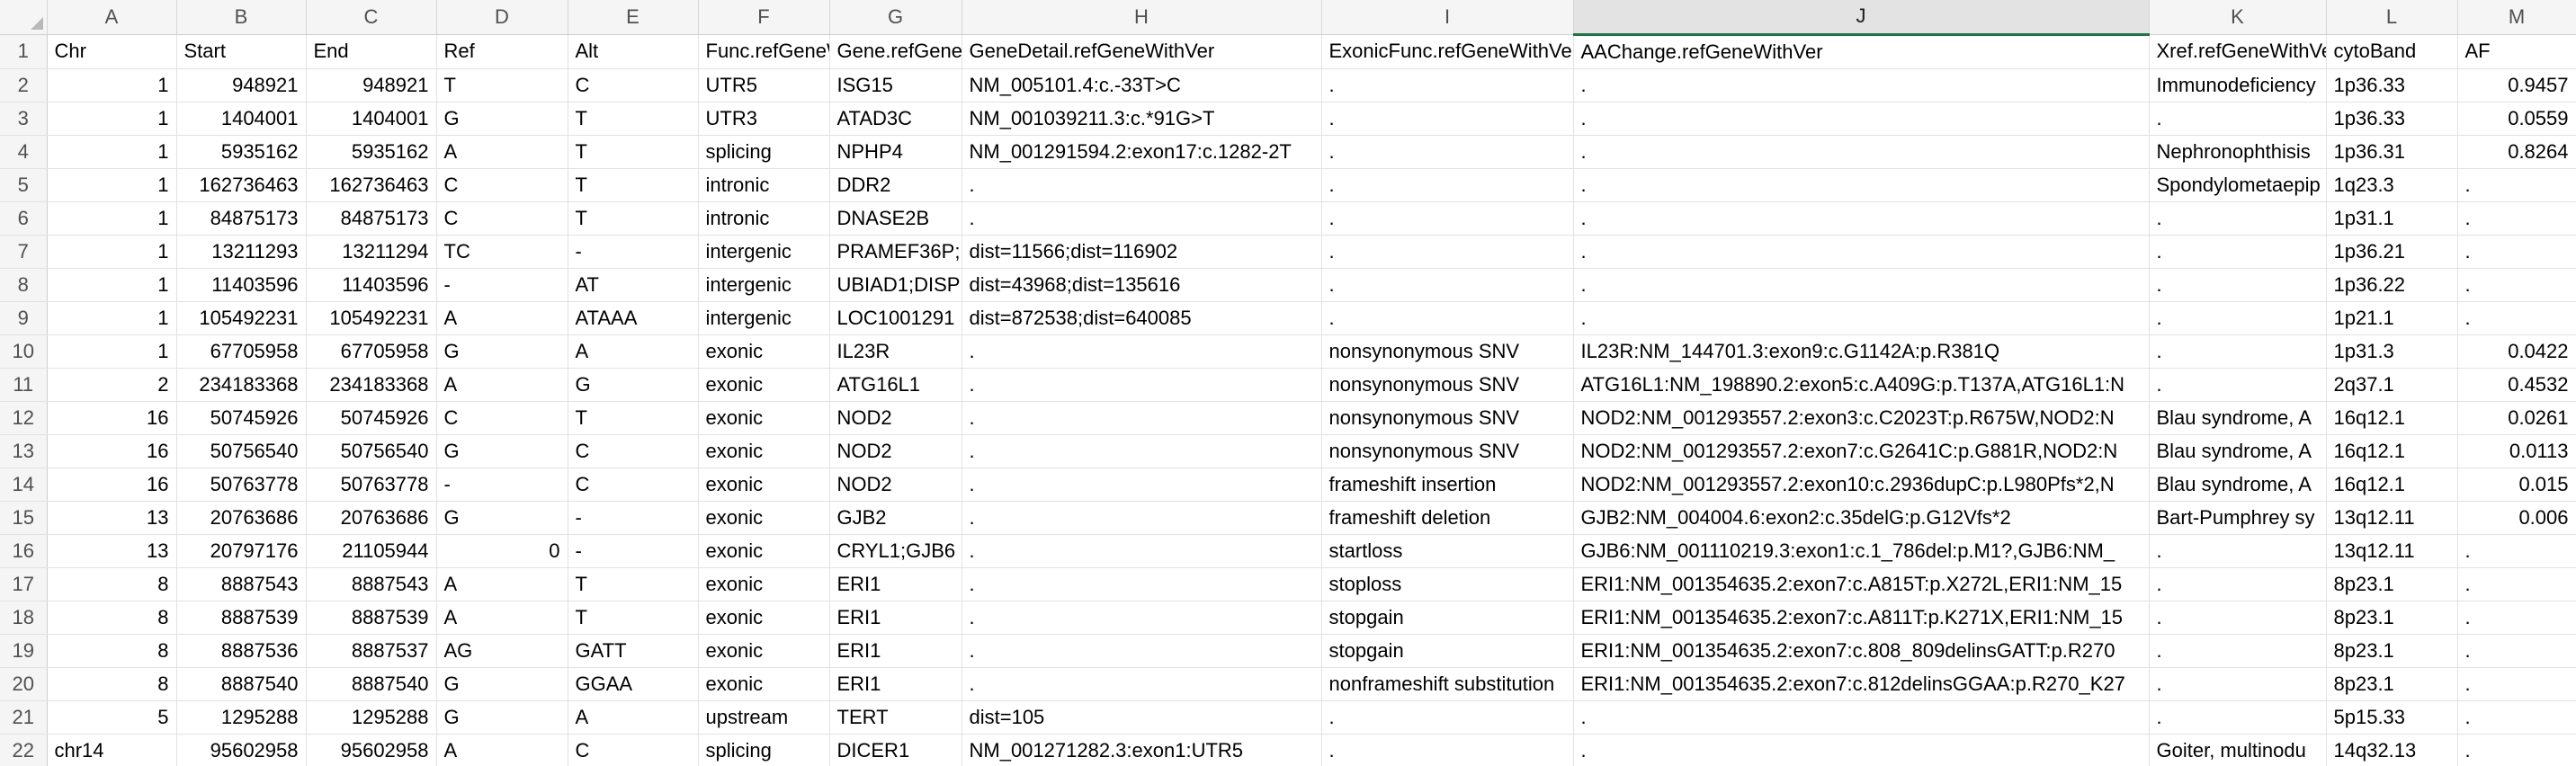 The height and width of the screenshot is (766, 2576). I want to click on row-header: 12, so click(24, 418).